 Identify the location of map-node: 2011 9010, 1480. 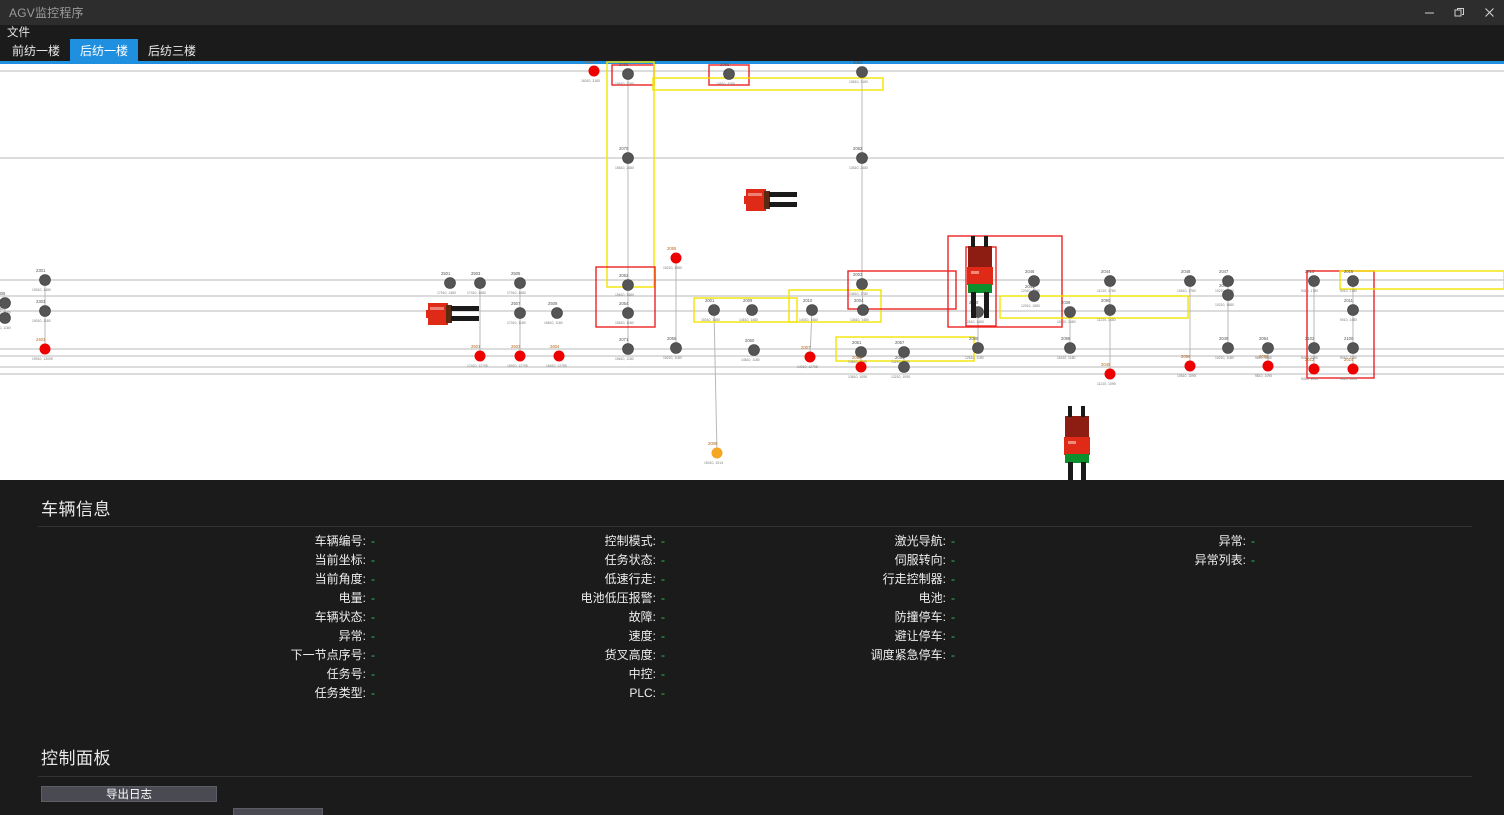
(1349, 310).